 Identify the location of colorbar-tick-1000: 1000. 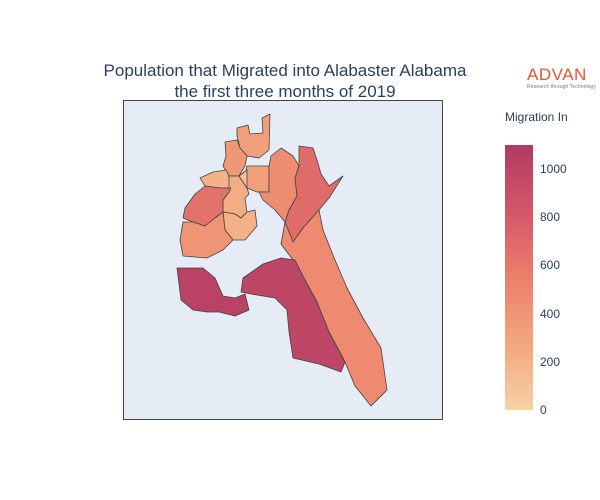
(553, 169).